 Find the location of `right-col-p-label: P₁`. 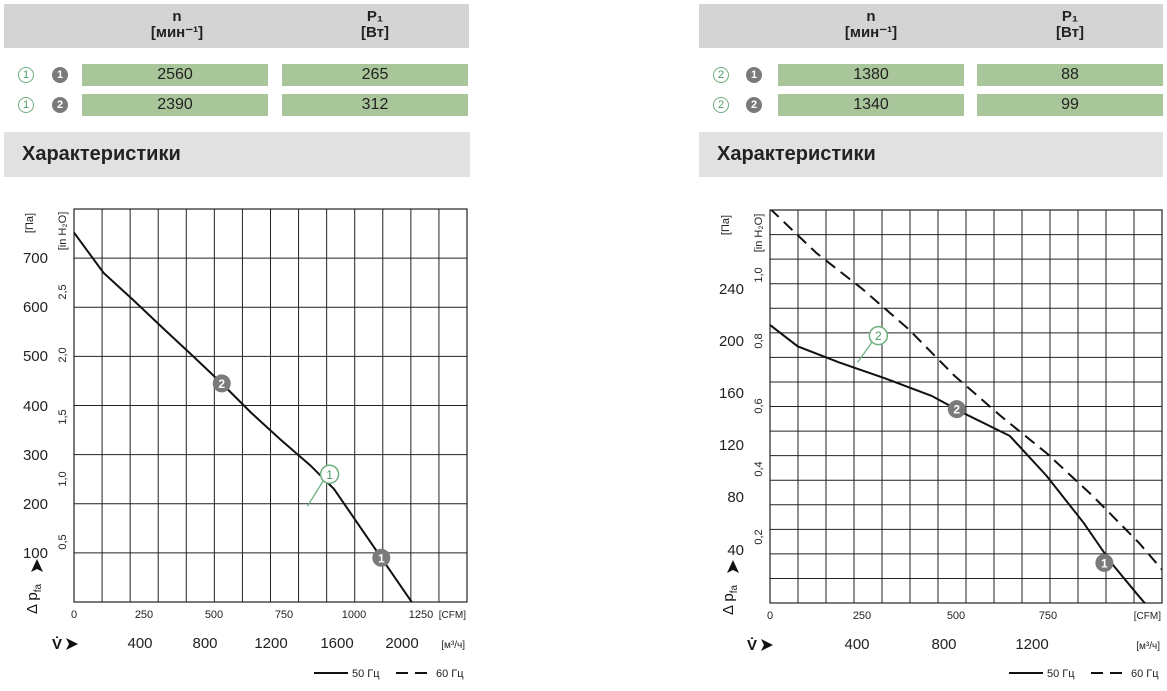

right-col-p-label: P₁ is located at coordinates (1070, 16).